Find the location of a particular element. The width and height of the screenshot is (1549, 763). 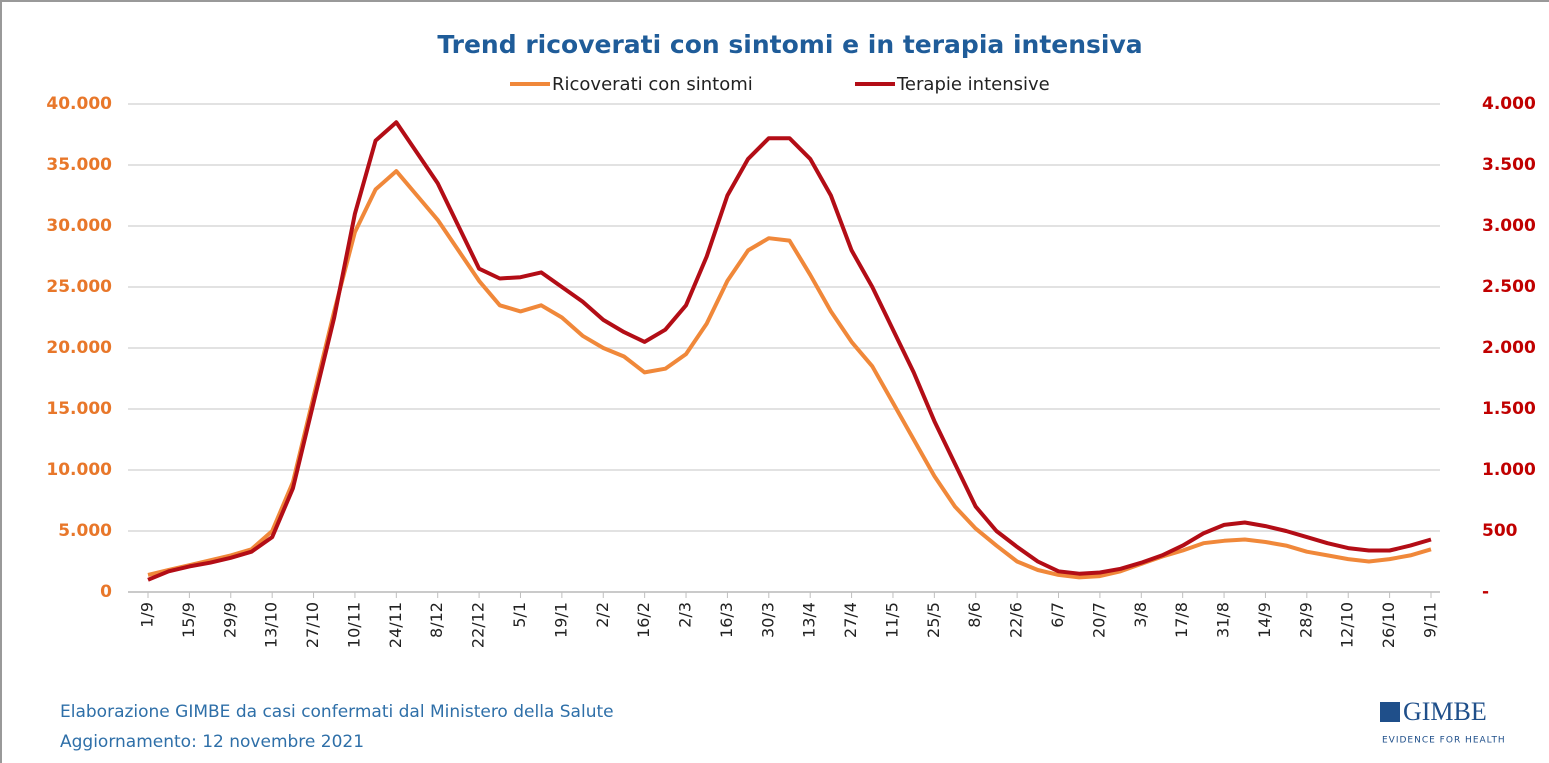

x-tick-label: 2/2 is located at coordinates (602, 615).